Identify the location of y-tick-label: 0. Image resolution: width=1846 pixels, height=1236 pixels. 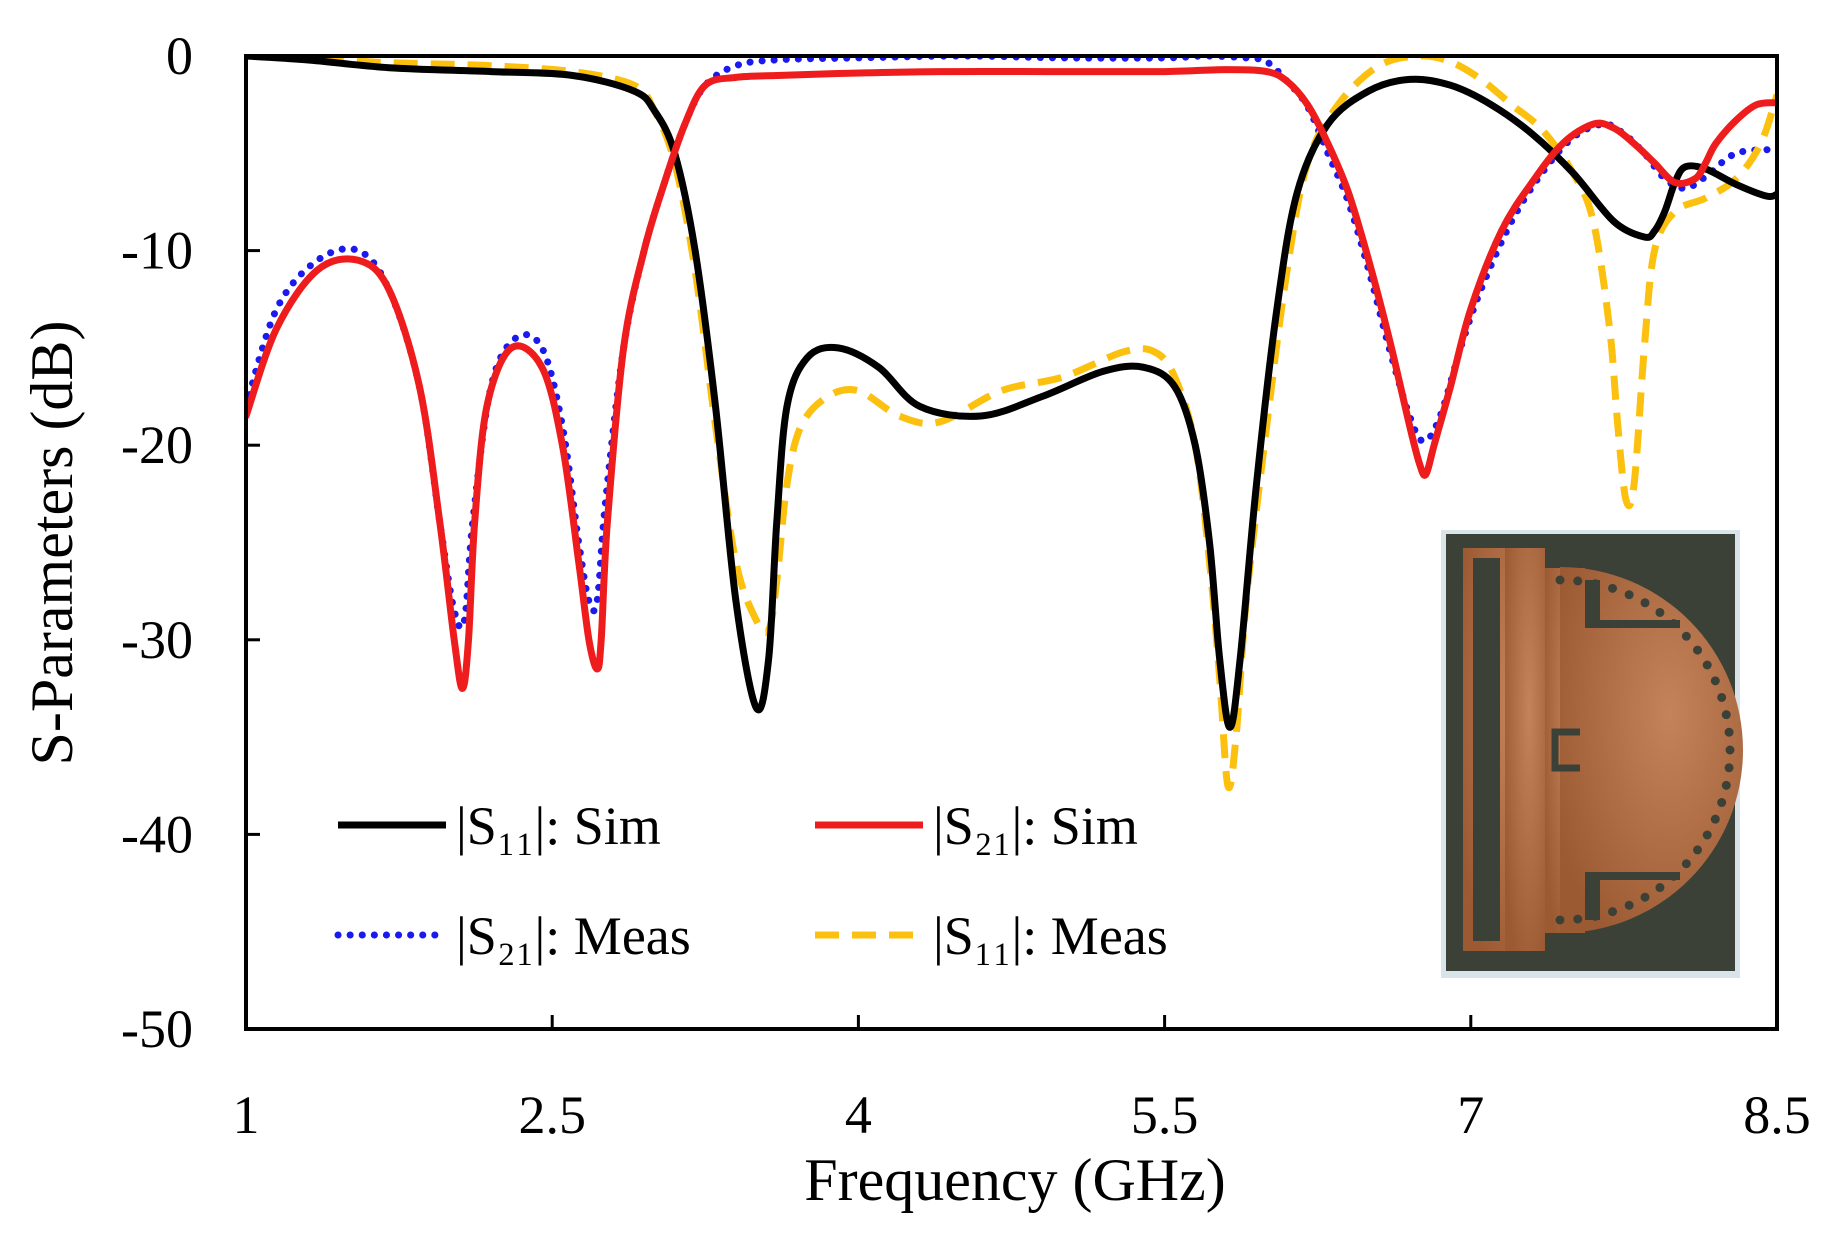
(179, 56).